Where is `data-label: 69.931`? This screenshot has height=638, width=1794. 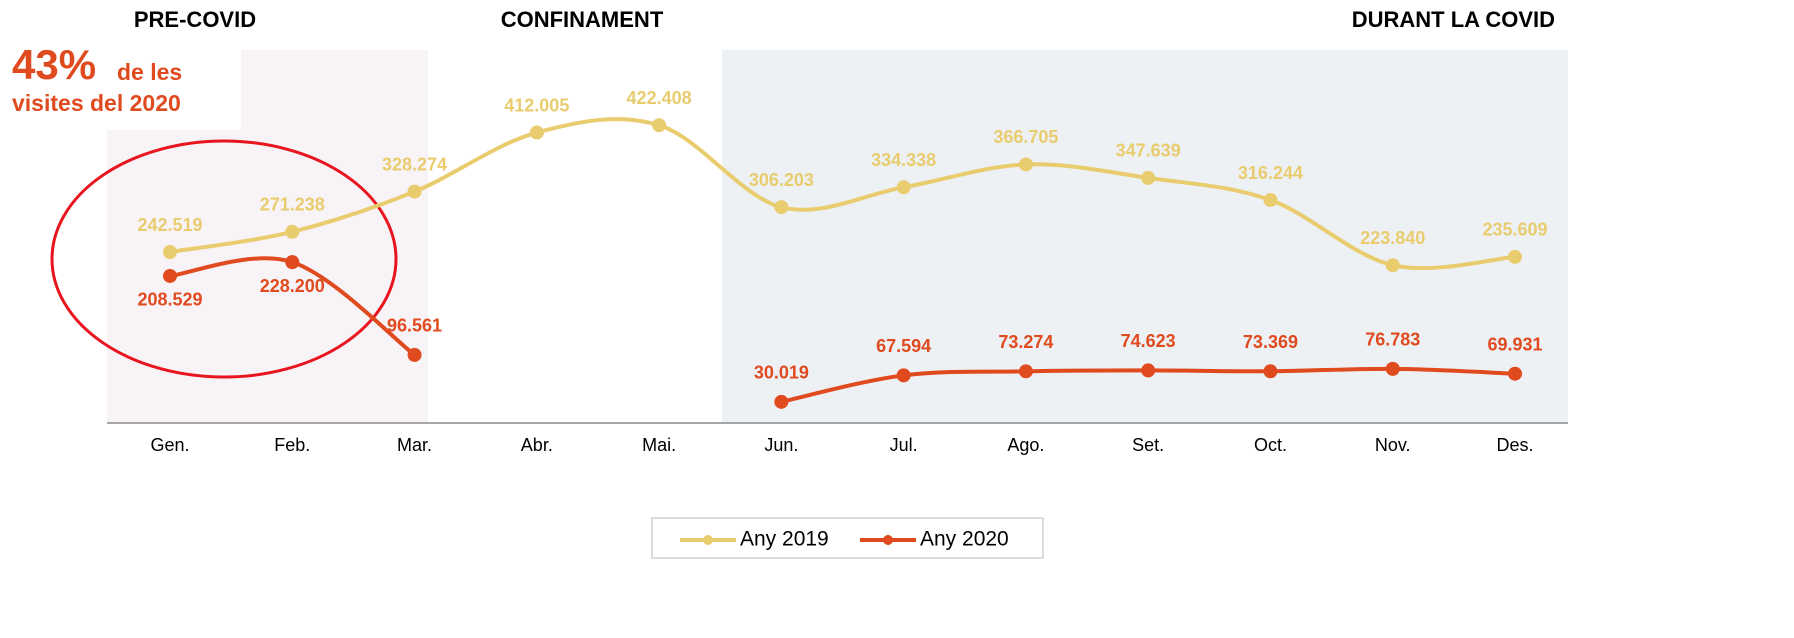 data-label: 69.931 is located at coordinates (1514, 344).